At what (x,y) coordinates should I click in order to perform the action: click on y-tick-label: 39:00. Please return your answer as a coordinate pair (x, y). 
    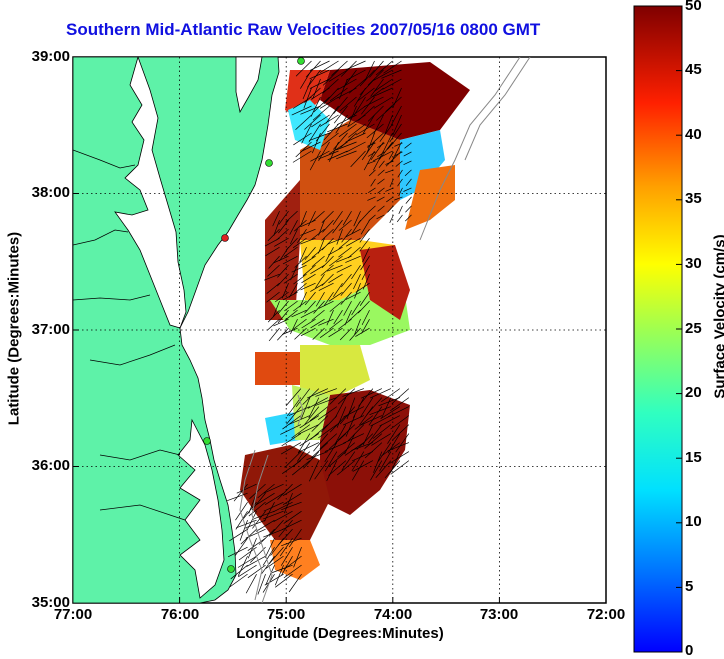
    Looking at the image, I should click on (50, 56).